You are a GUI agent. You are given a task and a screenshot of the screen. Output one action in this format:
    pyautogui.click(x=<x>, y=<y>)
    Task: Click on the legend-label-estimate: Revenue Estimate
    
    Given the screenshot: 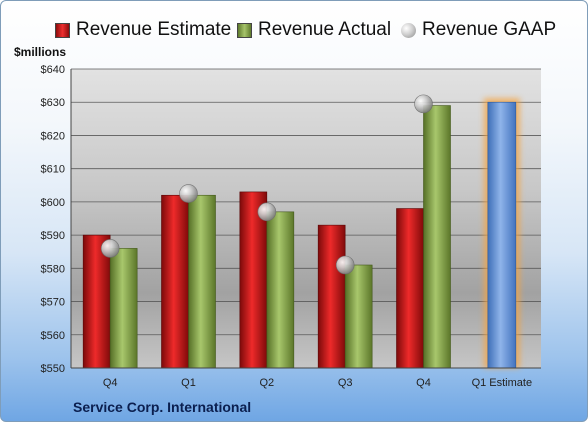 What is the action you would take?
    pyautogui.click(x=154, y=29)
    